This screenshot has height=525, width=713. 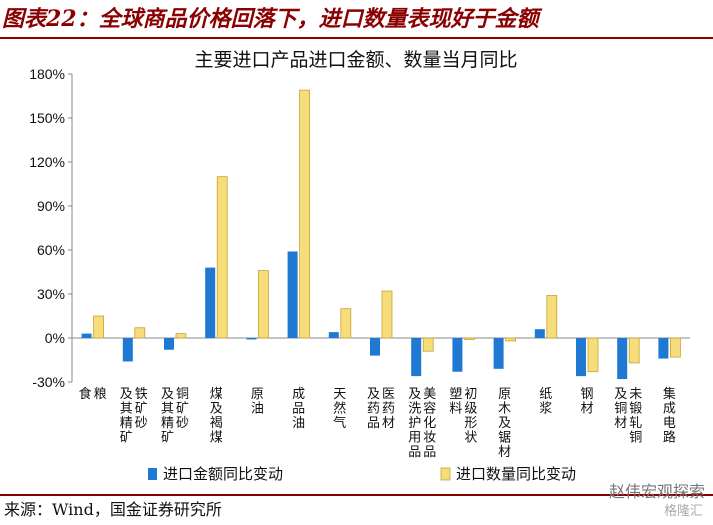 What do you see at coordinates (669, 394) in the screenshot?
I see `x-tick-label: 集` at bounding box center [669, 394].